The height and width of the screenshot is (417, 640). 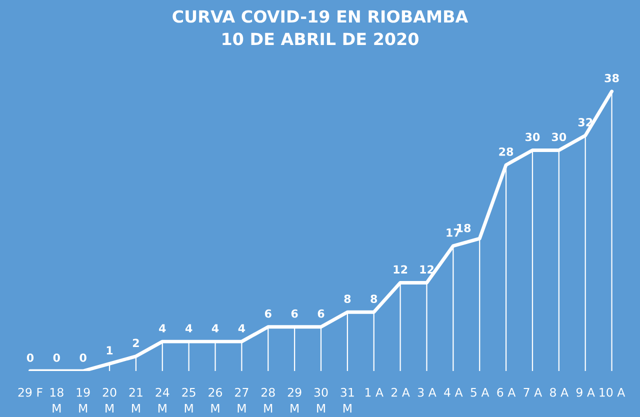 What do you see at coordinates (533, 392) in the screenshot?
I see `x-tick-label: 7 A` at bounding box center [533, 392].